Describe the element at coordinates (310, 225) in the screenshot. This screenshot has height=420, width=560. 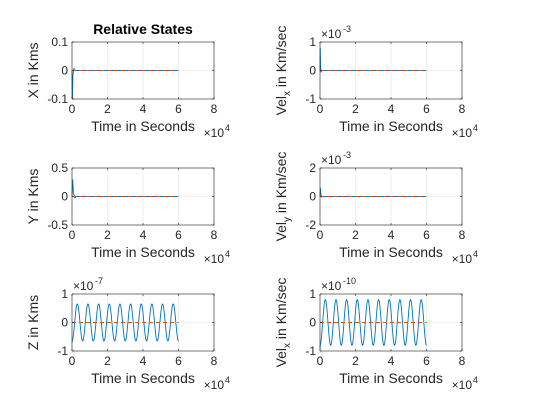
I see `y-tick-label: -2` at that location.